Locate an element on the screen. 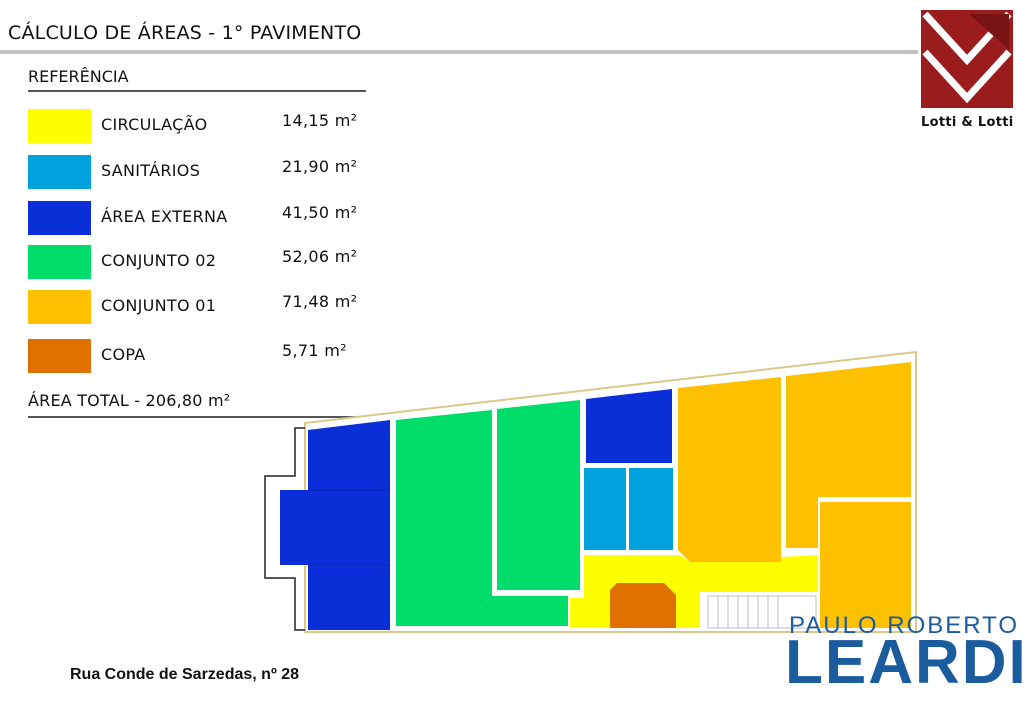  facade-outline is located at coordinates (284, 529).